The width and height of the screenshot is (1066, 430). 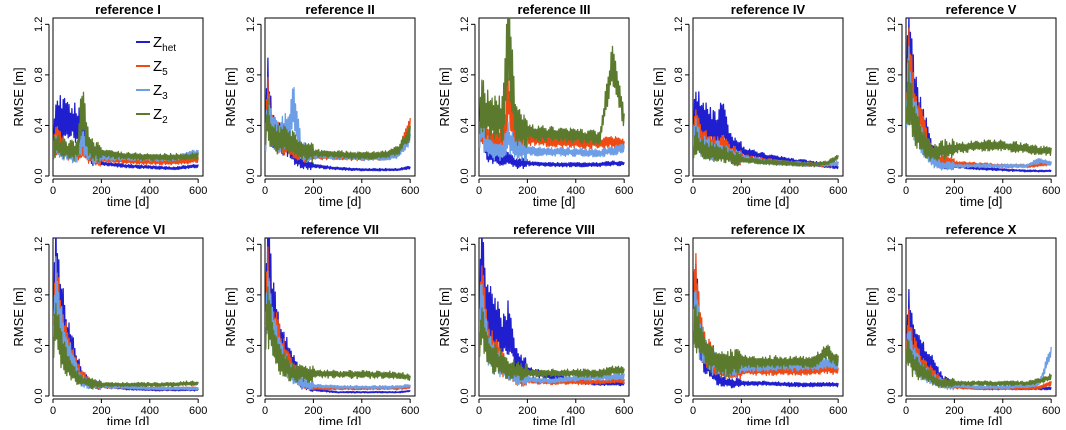 What do you see at coordinates (768, 9) in the screenshot?
I see `panel-title: reference IV` at bounding box center [768, 9].